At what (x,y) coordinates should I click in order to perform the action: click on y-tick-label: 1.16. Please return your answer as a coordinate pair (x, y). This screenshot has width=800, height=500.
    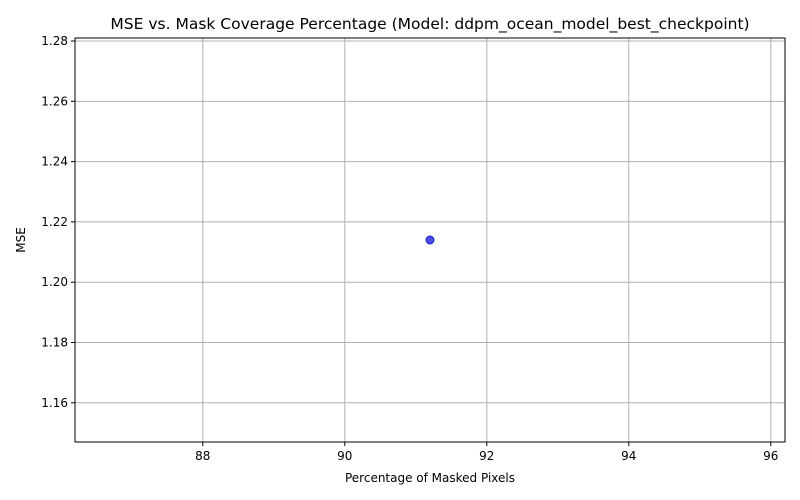
    Looking at the image, I should click on (54, 403).